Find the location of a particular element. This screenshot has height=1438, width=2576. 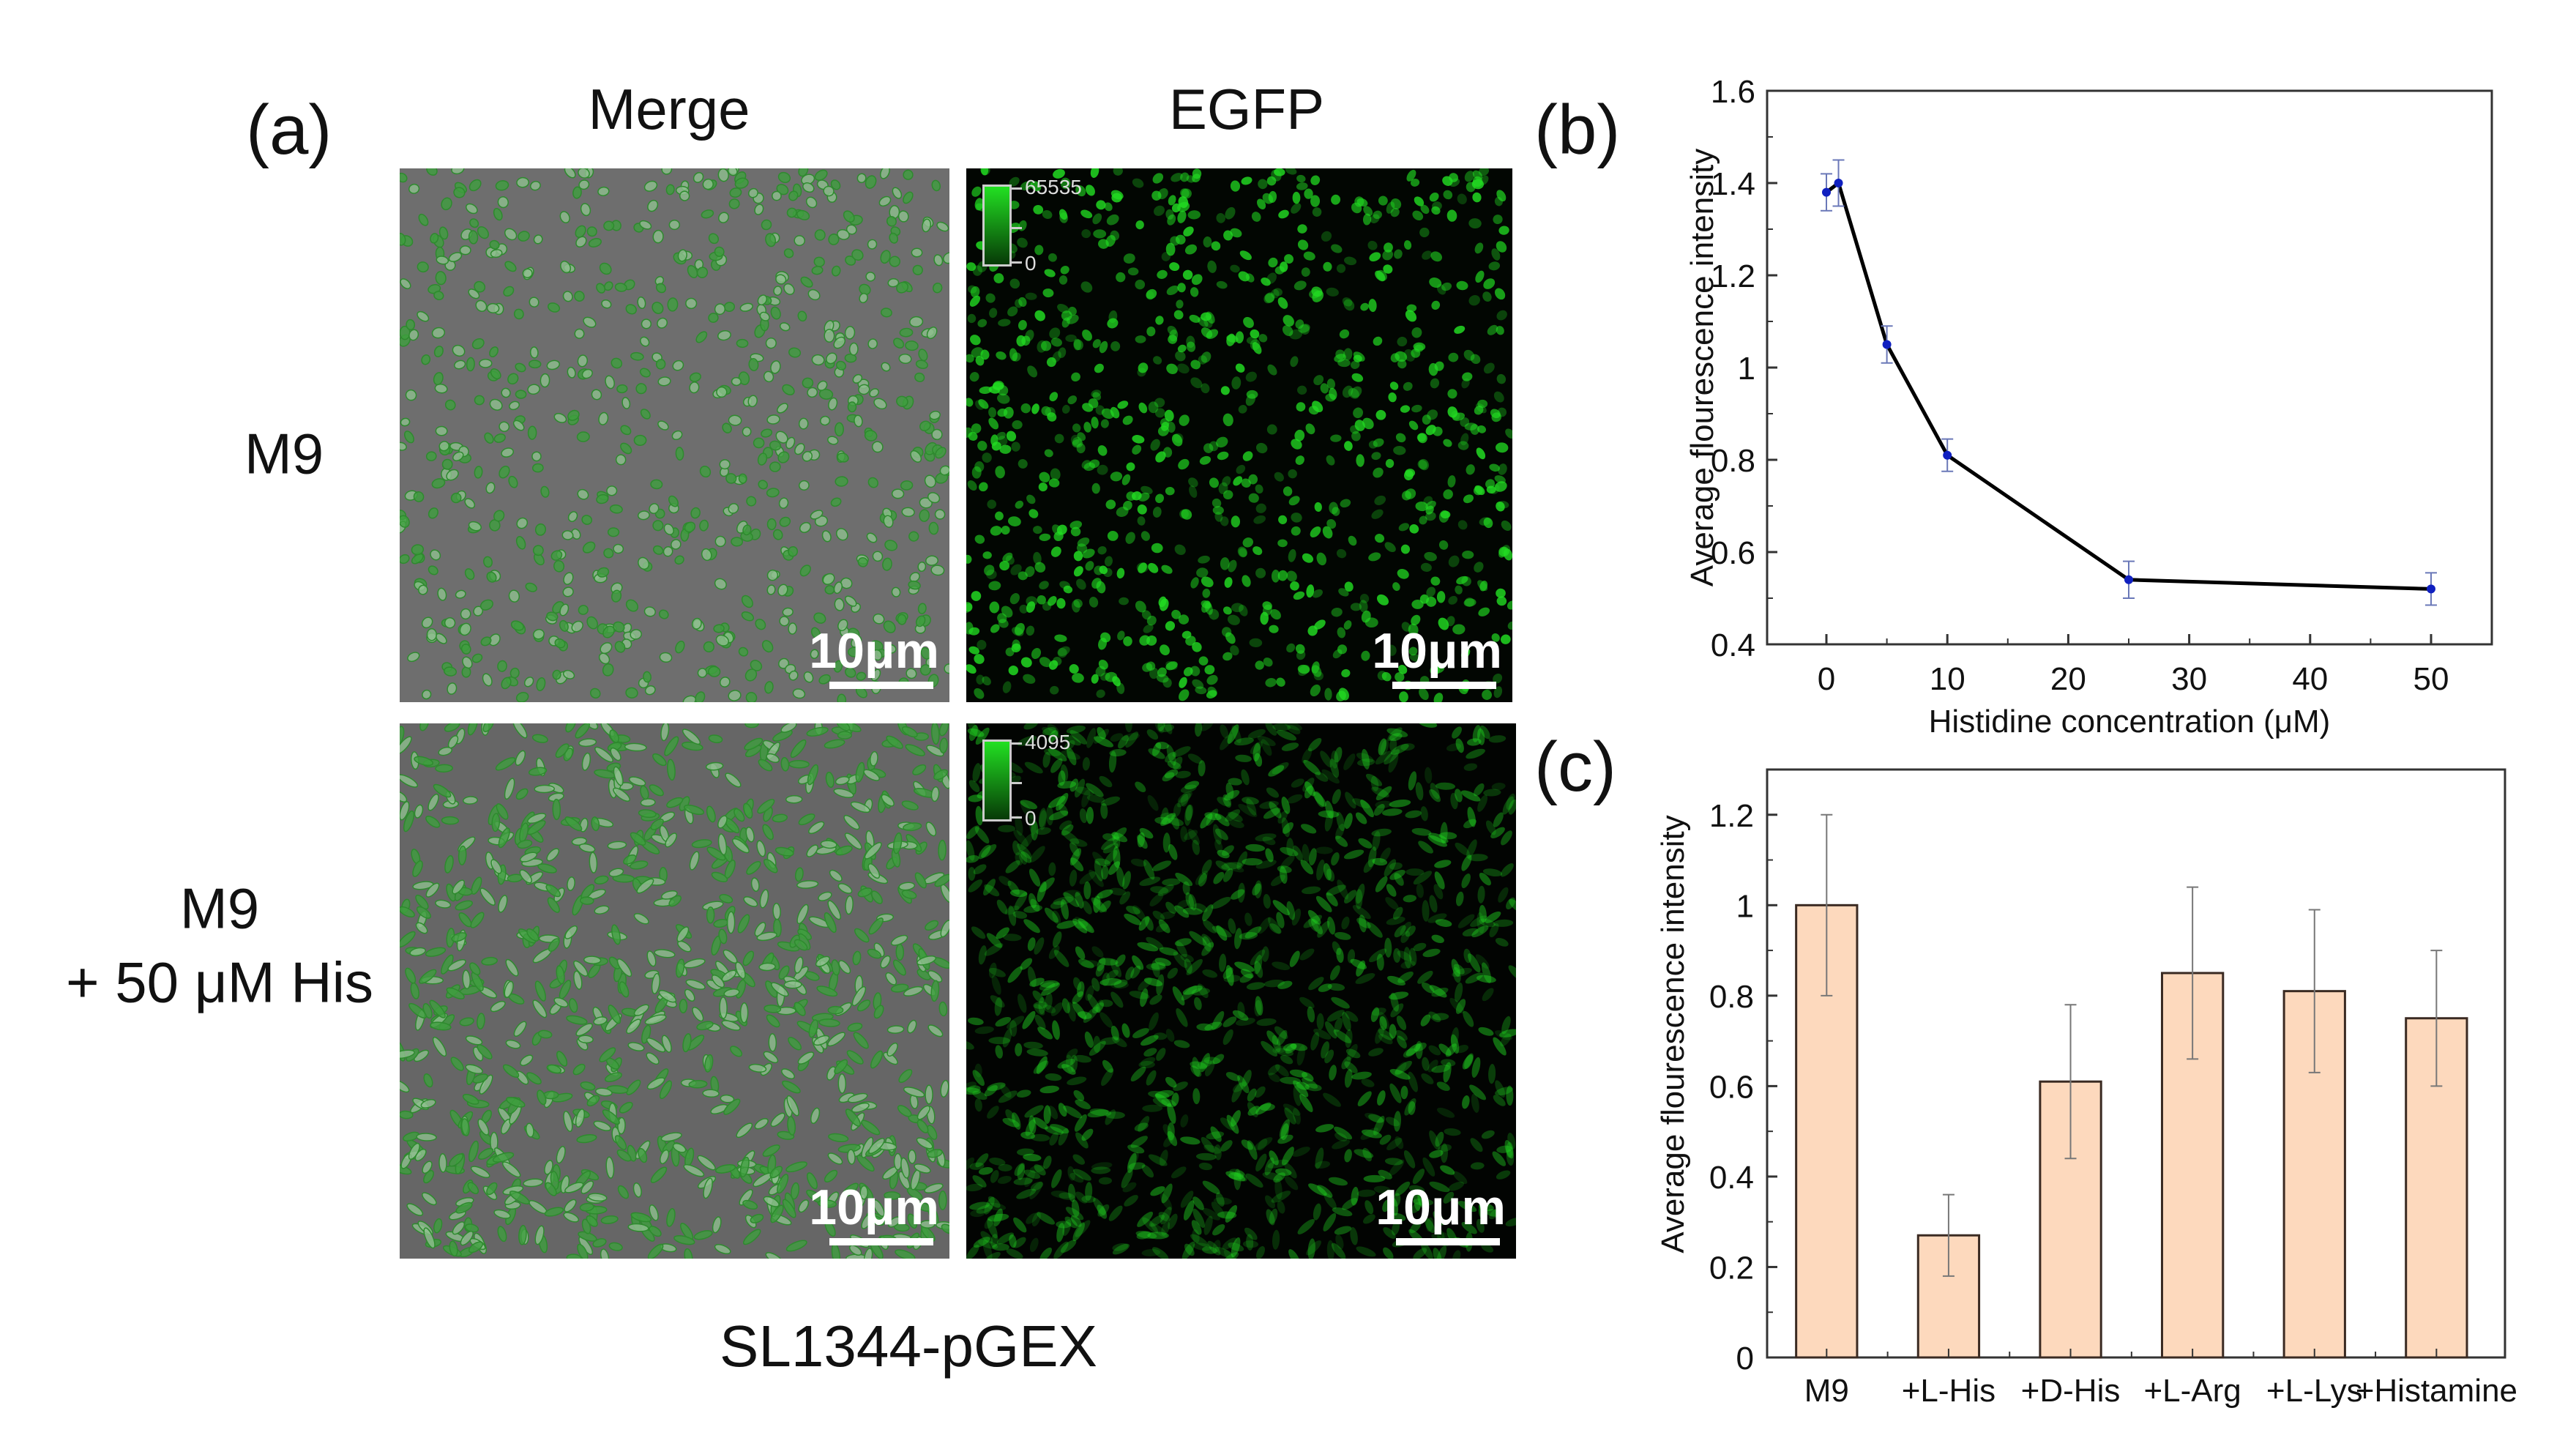

series-line is located at coordinates (2128, 385).